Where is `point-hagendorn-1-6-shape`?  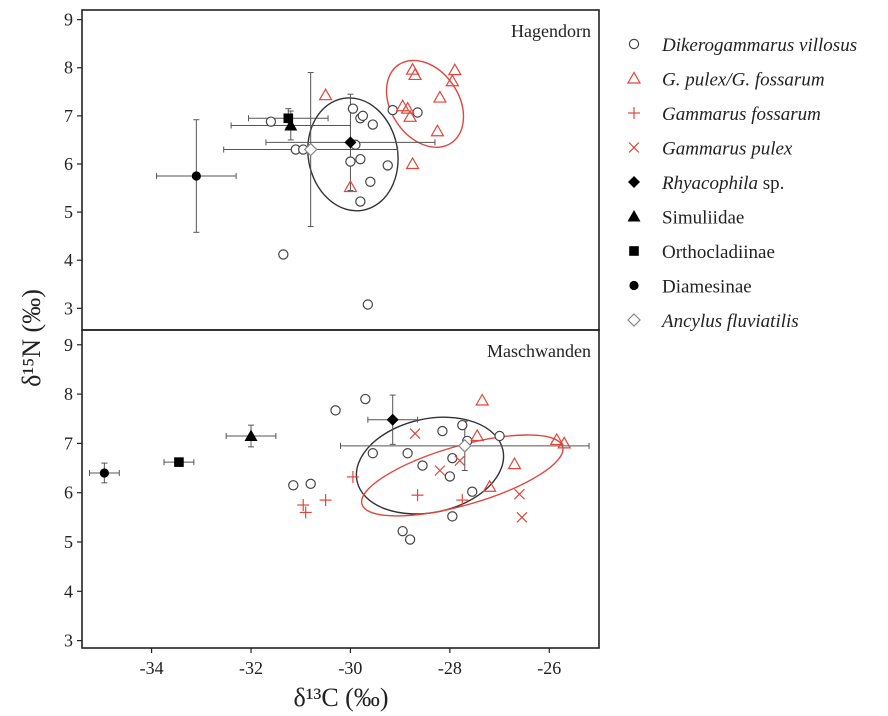 point-hagendorn-1-6-shape is located at coordinates (415, 74).